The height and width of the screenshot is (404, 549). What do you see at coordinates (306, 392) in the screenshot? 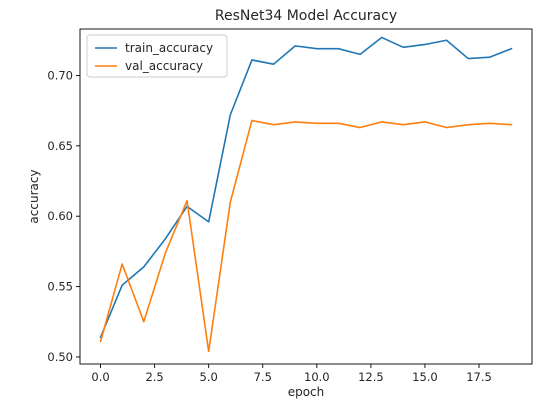
I see `x-axis-label: epoch` at bounding box center [306, 392].